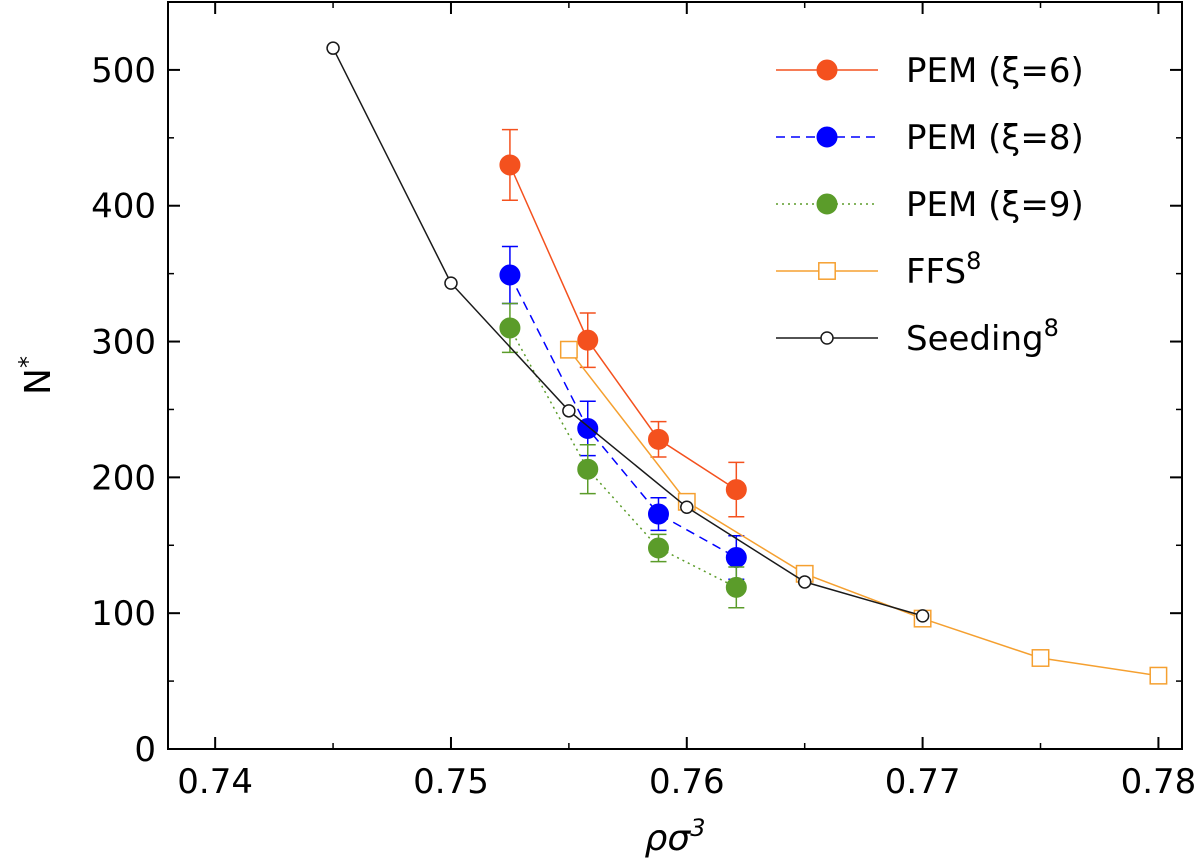 The width and height of the screenshot is (1204, 865). I want to click on x-tick-label: 0.76, so click(687, 782).